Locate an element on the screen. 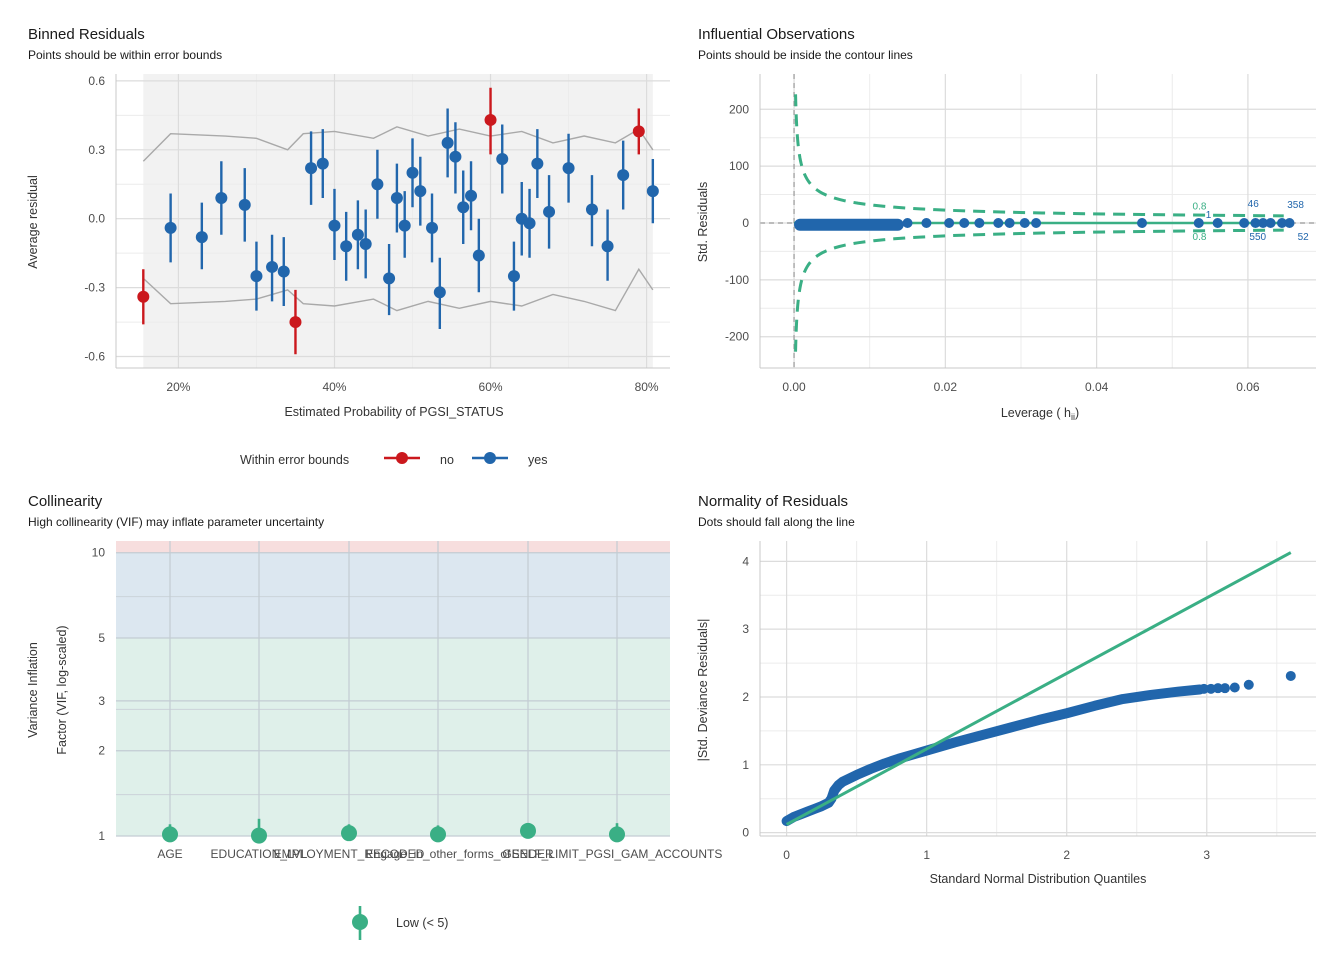 Image resolution: width=1344 pixels, height=960 pixels. normality-subtitle: Dots should fall along the line is located at coordinates (776, 522).